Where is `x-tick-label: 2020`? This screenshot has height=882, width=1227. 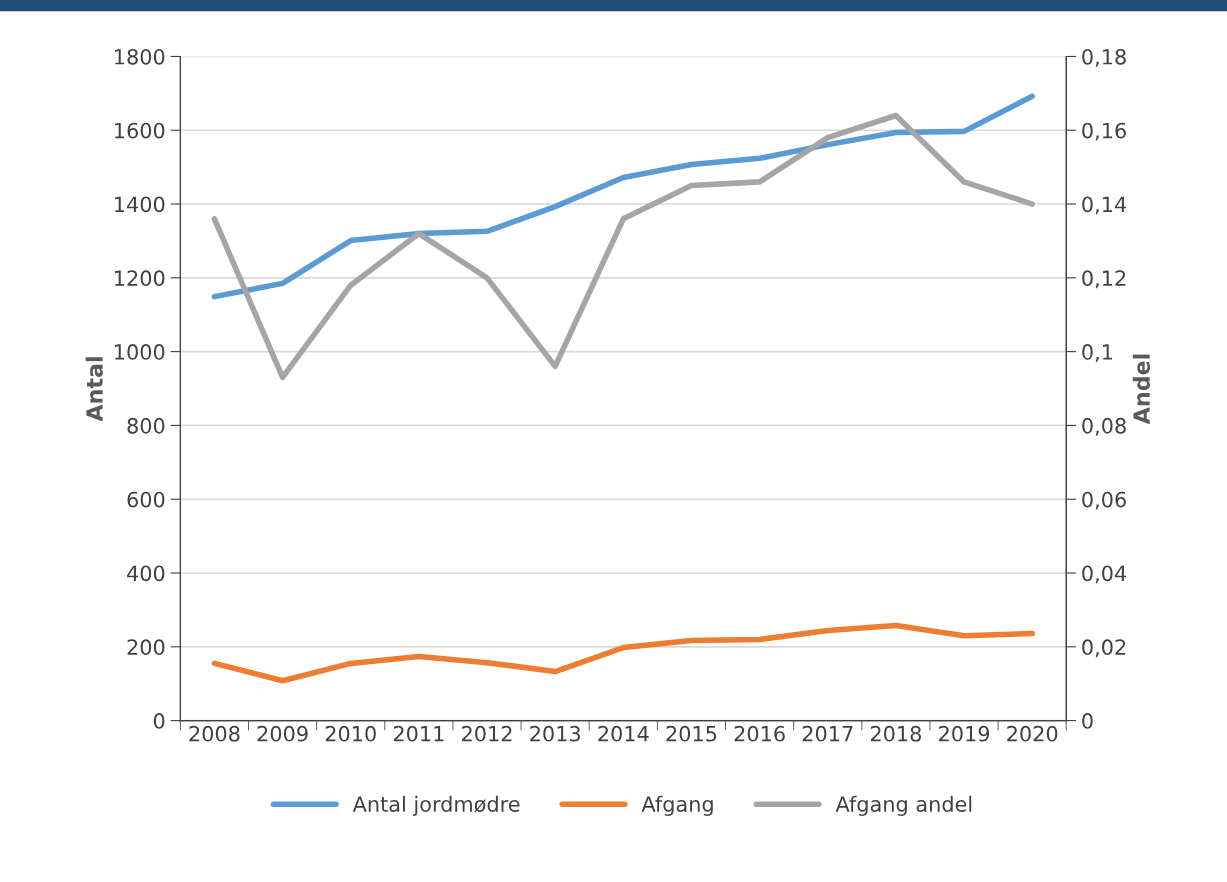 x-tick-label: 2020 is located at coordinates (1032, 733).